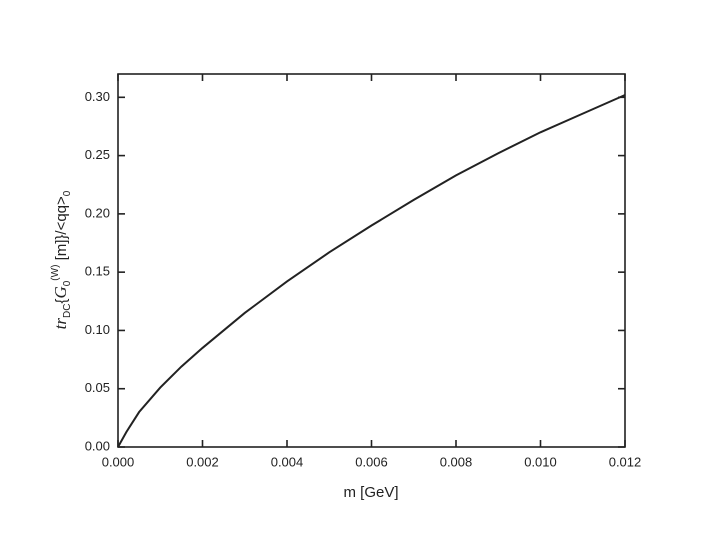 This screenshot has width=708, height=544. I want to click on y-axis-label-part: [m]}/<qq>, so click(61, 230).